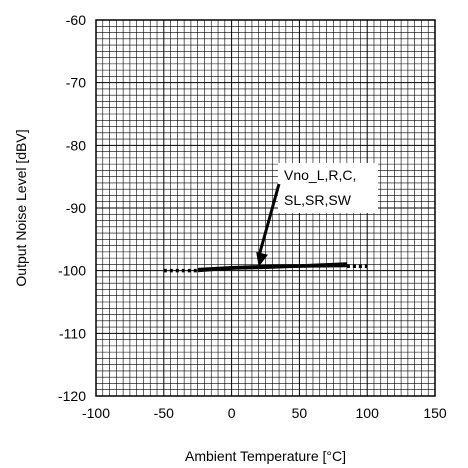 The height and width of the screenshot is (468, 468). What do you see at coordinates (164, 413) in the screenshot?
I see `x-tick-label: -50` at bounding box center [164, 413].